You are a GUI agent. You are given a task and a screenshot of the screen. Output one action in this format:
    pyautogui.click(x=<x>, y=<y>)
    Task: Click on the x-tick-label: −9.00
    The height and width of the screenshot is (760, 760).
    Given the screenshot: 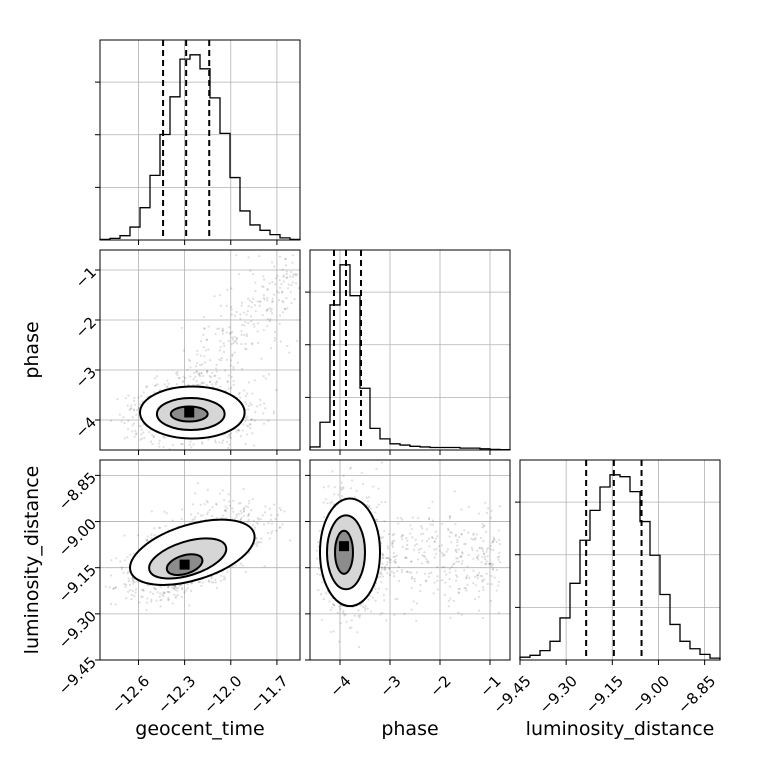 What is the action you would take?
    pyautogui.click(x=650, y=694)
    